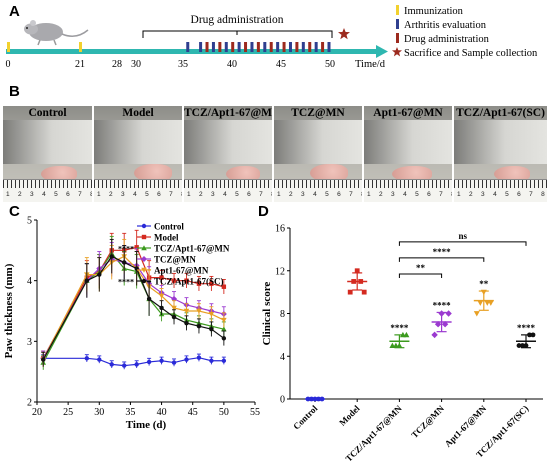  I want to click on svg-text: Arthritis evaluation, so click(445, 25).